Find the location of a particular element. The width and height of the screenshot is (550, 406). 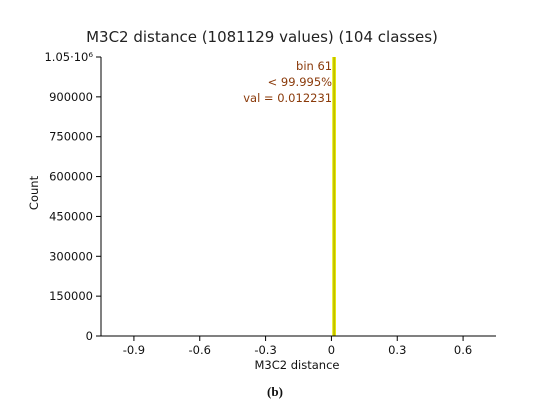

x-axis-label: M3C2 distance is located at coordinates (297, 365).